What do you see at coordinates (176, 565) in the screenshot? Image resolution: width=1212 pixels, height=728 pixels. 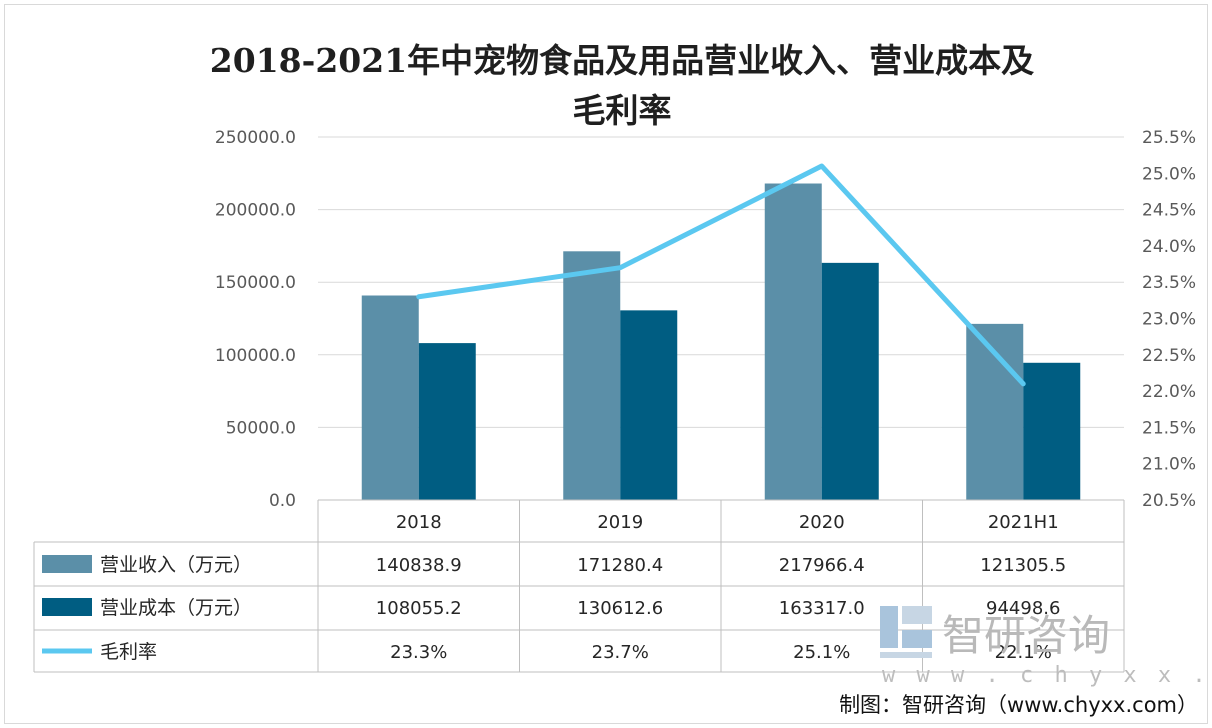 I see `legend-label: 营业收入（万元）` at bounding box center [176, 565].